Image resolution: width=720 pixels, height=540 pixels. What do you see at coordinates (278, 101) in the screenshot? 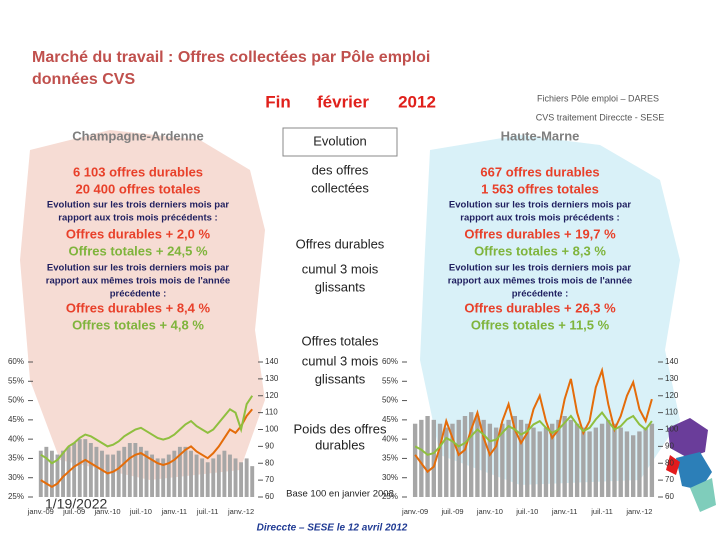
I see `period: Fin` at bounding box center [278, 101].